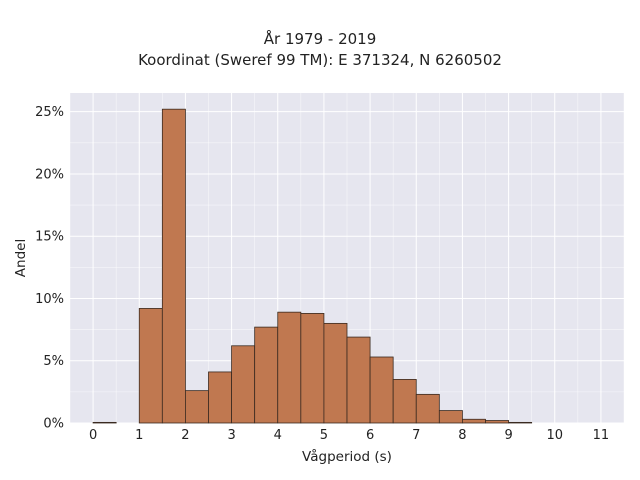  I want to click on x-tick-label: 2, so click(185, 435).